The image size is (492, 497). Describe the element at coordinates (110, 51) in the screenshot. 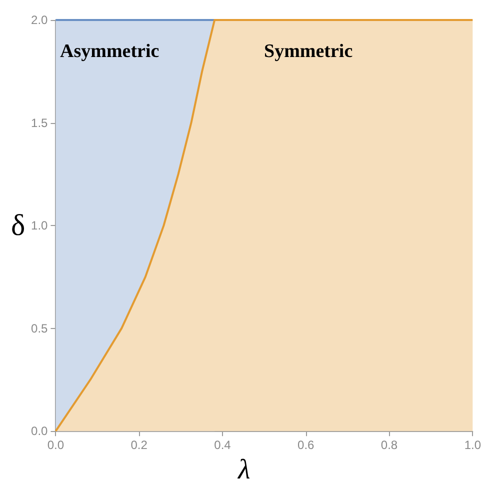

I see `annotation: Asymmetric` at that location.